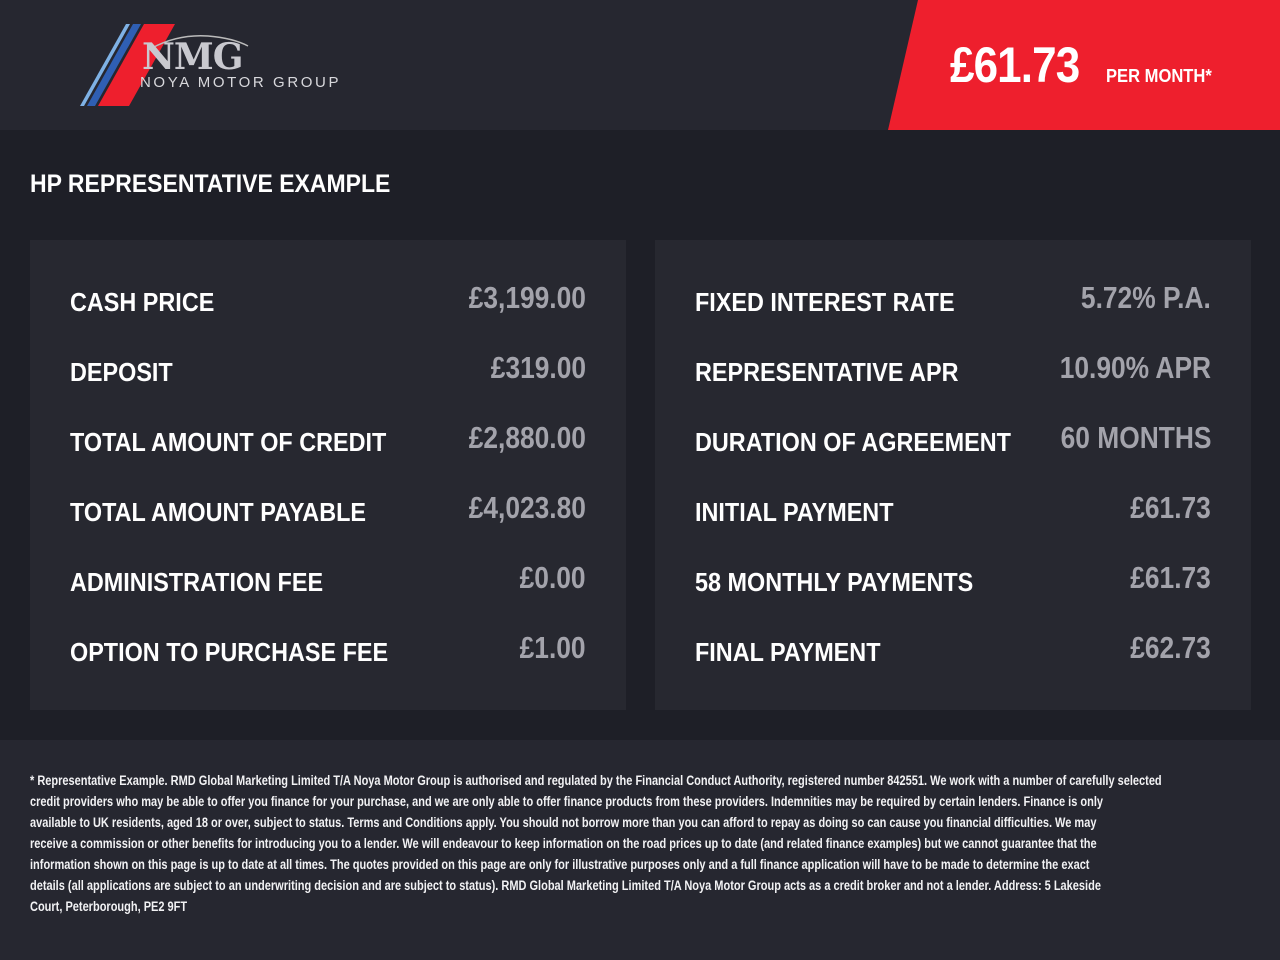 The image size is (1280, 960). Describe the element at coordinates (127, 65) in the screenshot. I see `logo-stripes-icon` at that location.